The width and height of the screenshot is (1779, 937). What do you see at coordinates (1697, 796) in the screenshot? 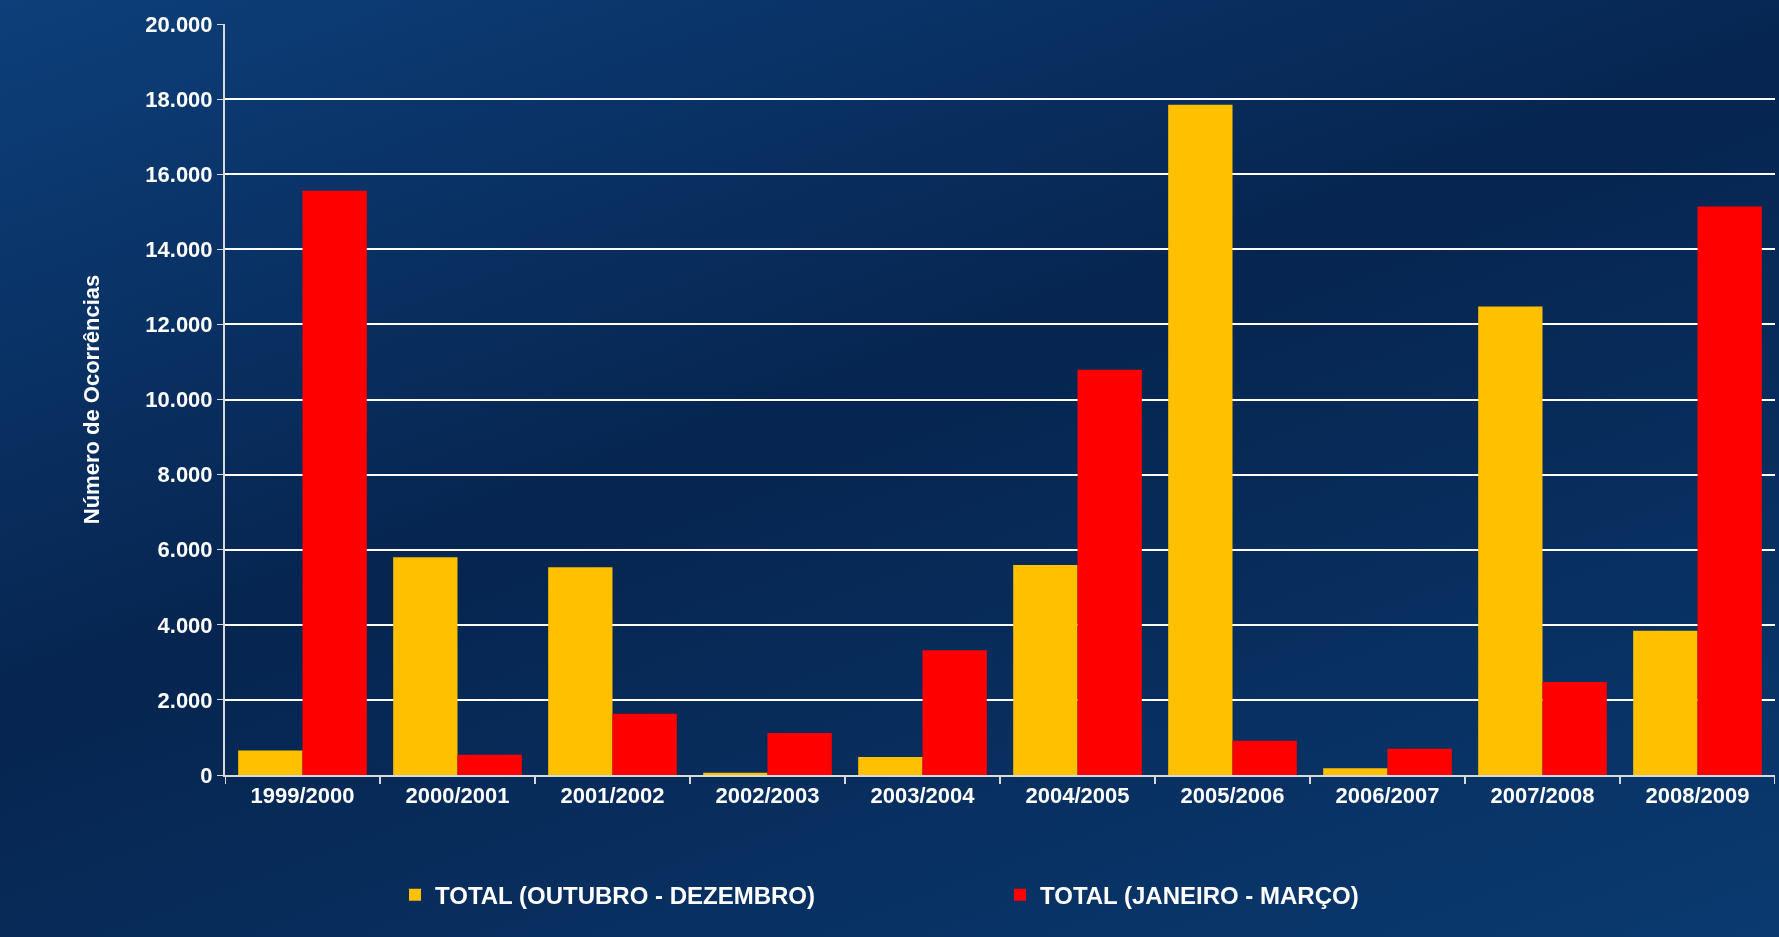
I see `x-tick-label: 2008/2009` at bounding box center [1697, 796].